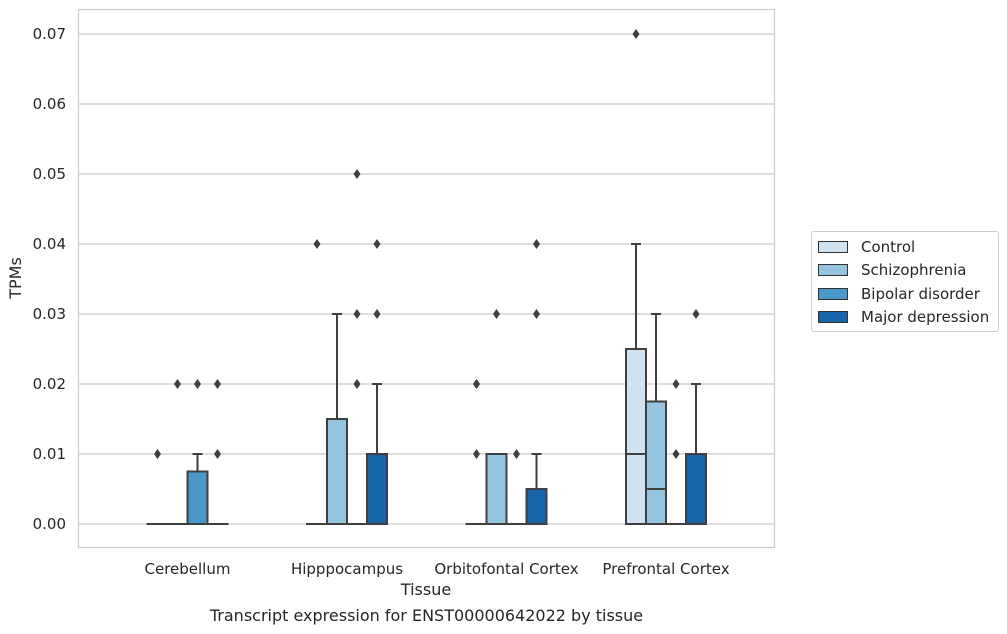 This screenshot has width=1007, height=634. I want to click on x-tick-label: Prefrontal Cortex, so click(665, 569).